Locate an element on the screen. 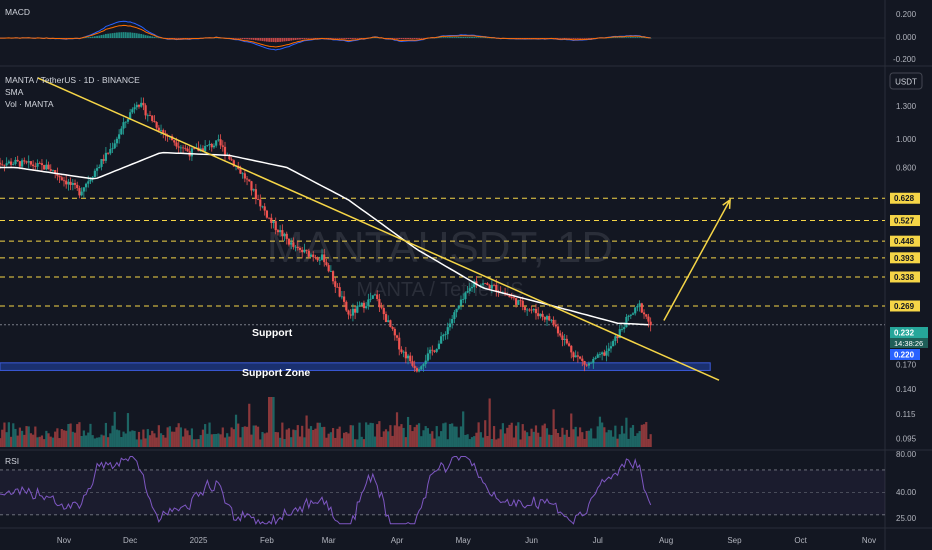 The width and height of the screenshot is (932, 550). rsi-label: RSI is located at coordinates (12, 461).